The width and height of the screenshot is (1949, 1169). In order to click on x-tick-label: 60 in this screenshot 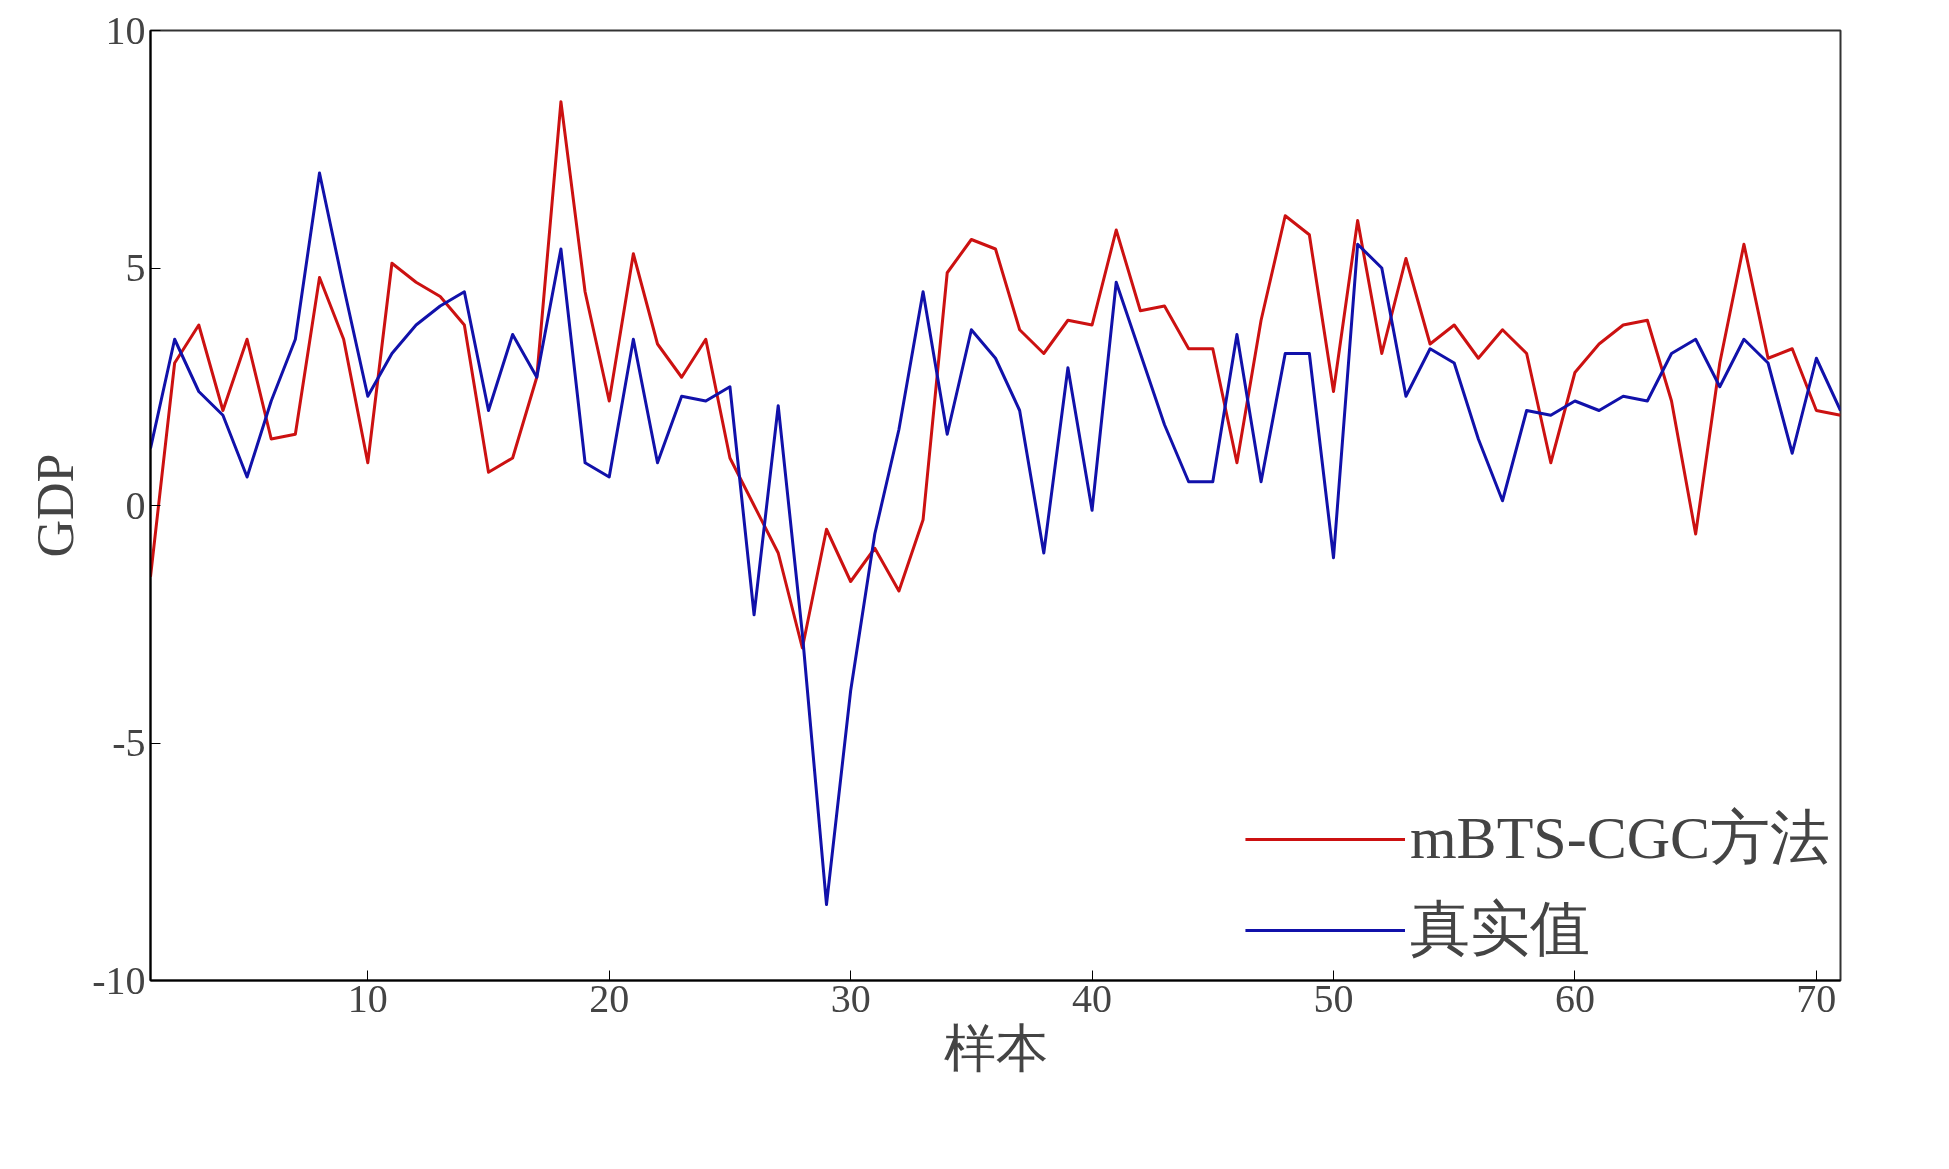, I will do `click(1574, 998)`.